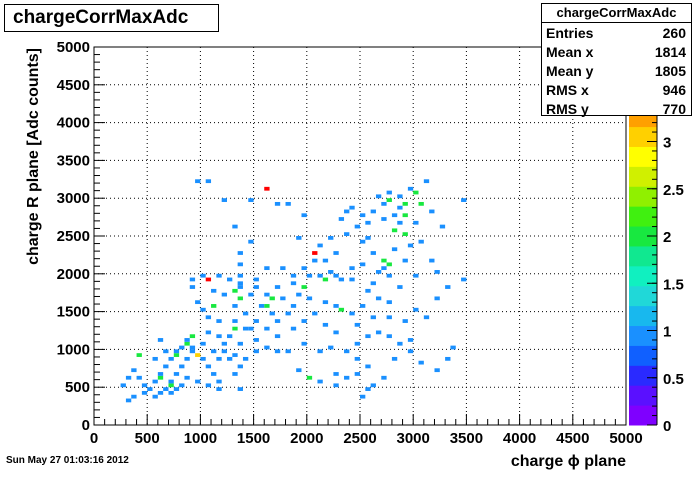  What do you see at coordinates (670, 71) in the screenshot?
I see `stat-value: 1805` at bounding box center [670, 71].